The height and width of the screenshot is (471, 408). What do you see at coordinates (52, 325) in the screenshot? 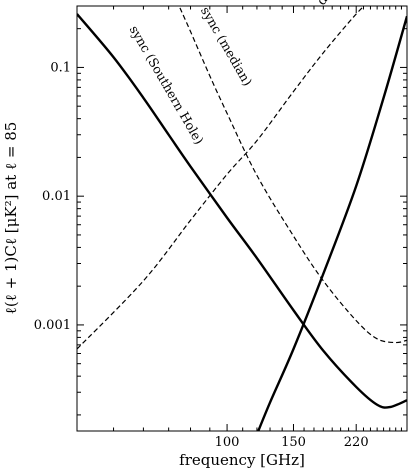
I see `y-tick-label: 0.001` at bounding box center [52, 325].